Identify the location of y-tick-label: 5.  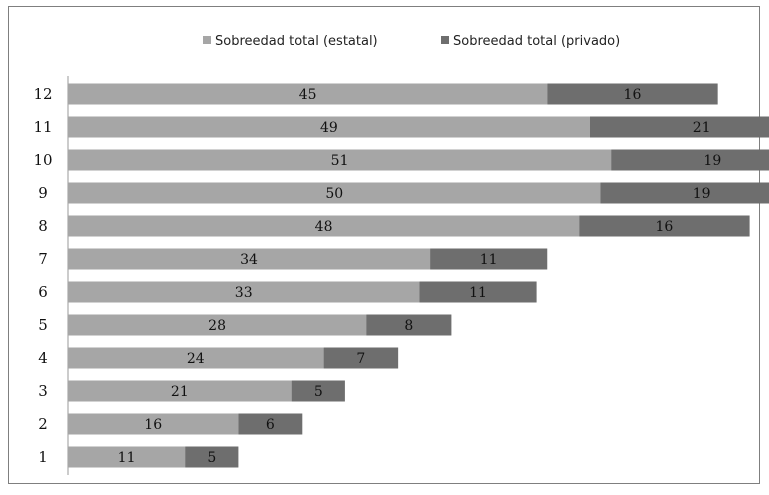
(43, 325).